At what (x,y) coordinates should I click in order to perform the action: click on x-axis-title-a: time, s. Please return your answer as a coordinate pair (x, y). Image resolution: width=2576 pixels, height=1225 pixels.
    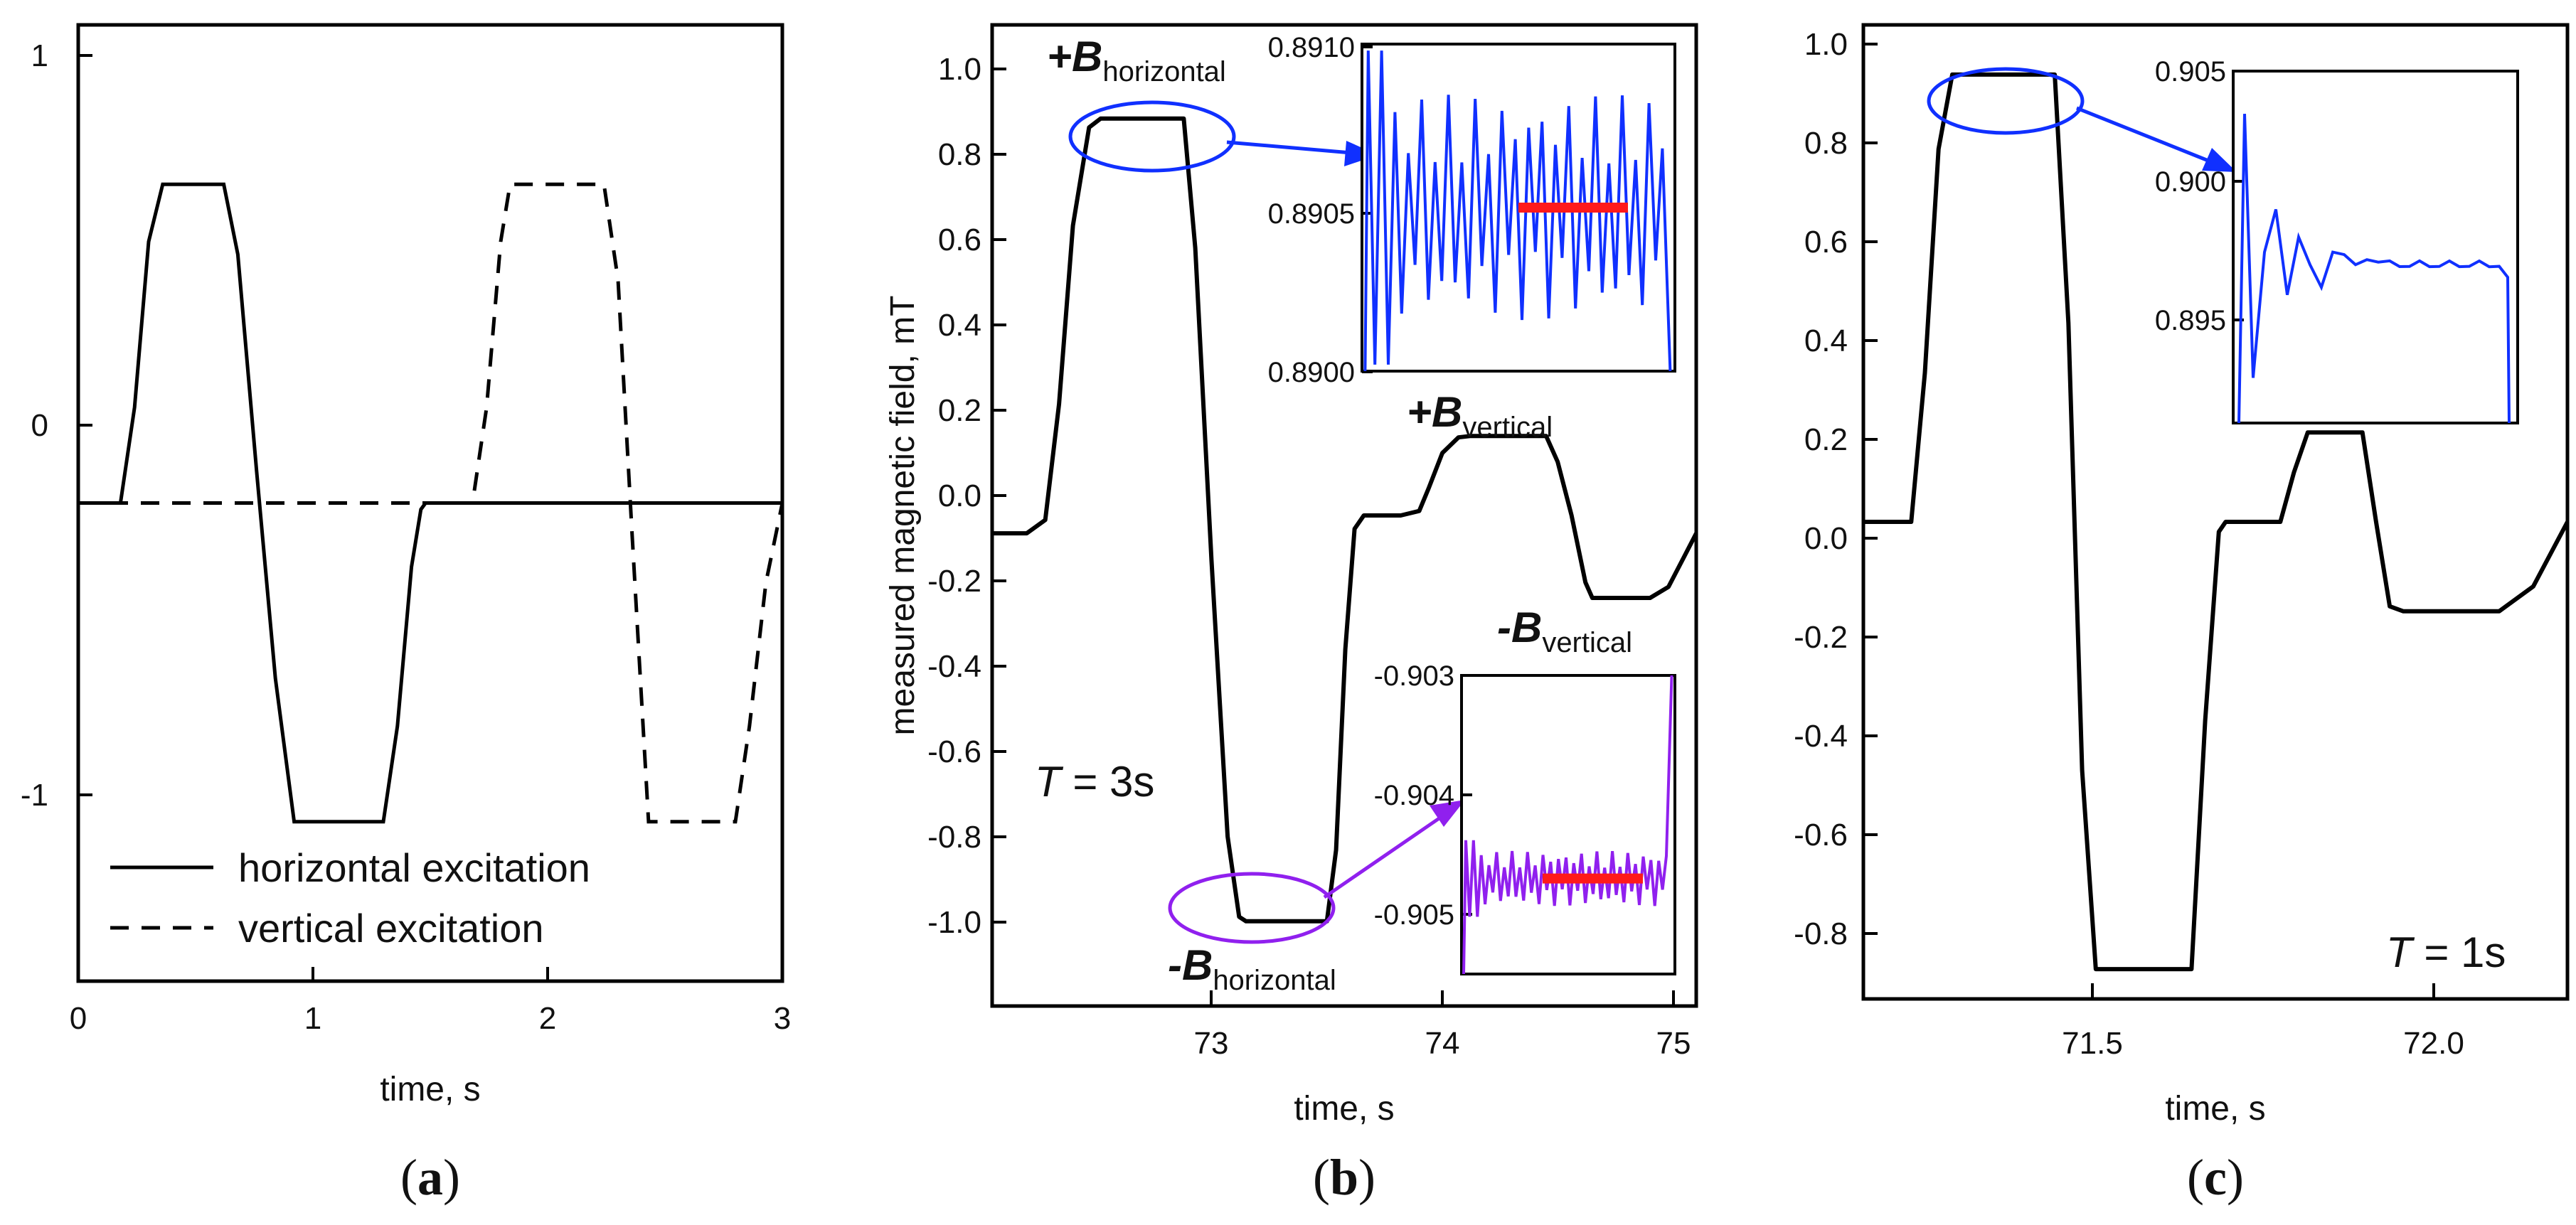
    Looking at the image, I should click on (430, 1089).